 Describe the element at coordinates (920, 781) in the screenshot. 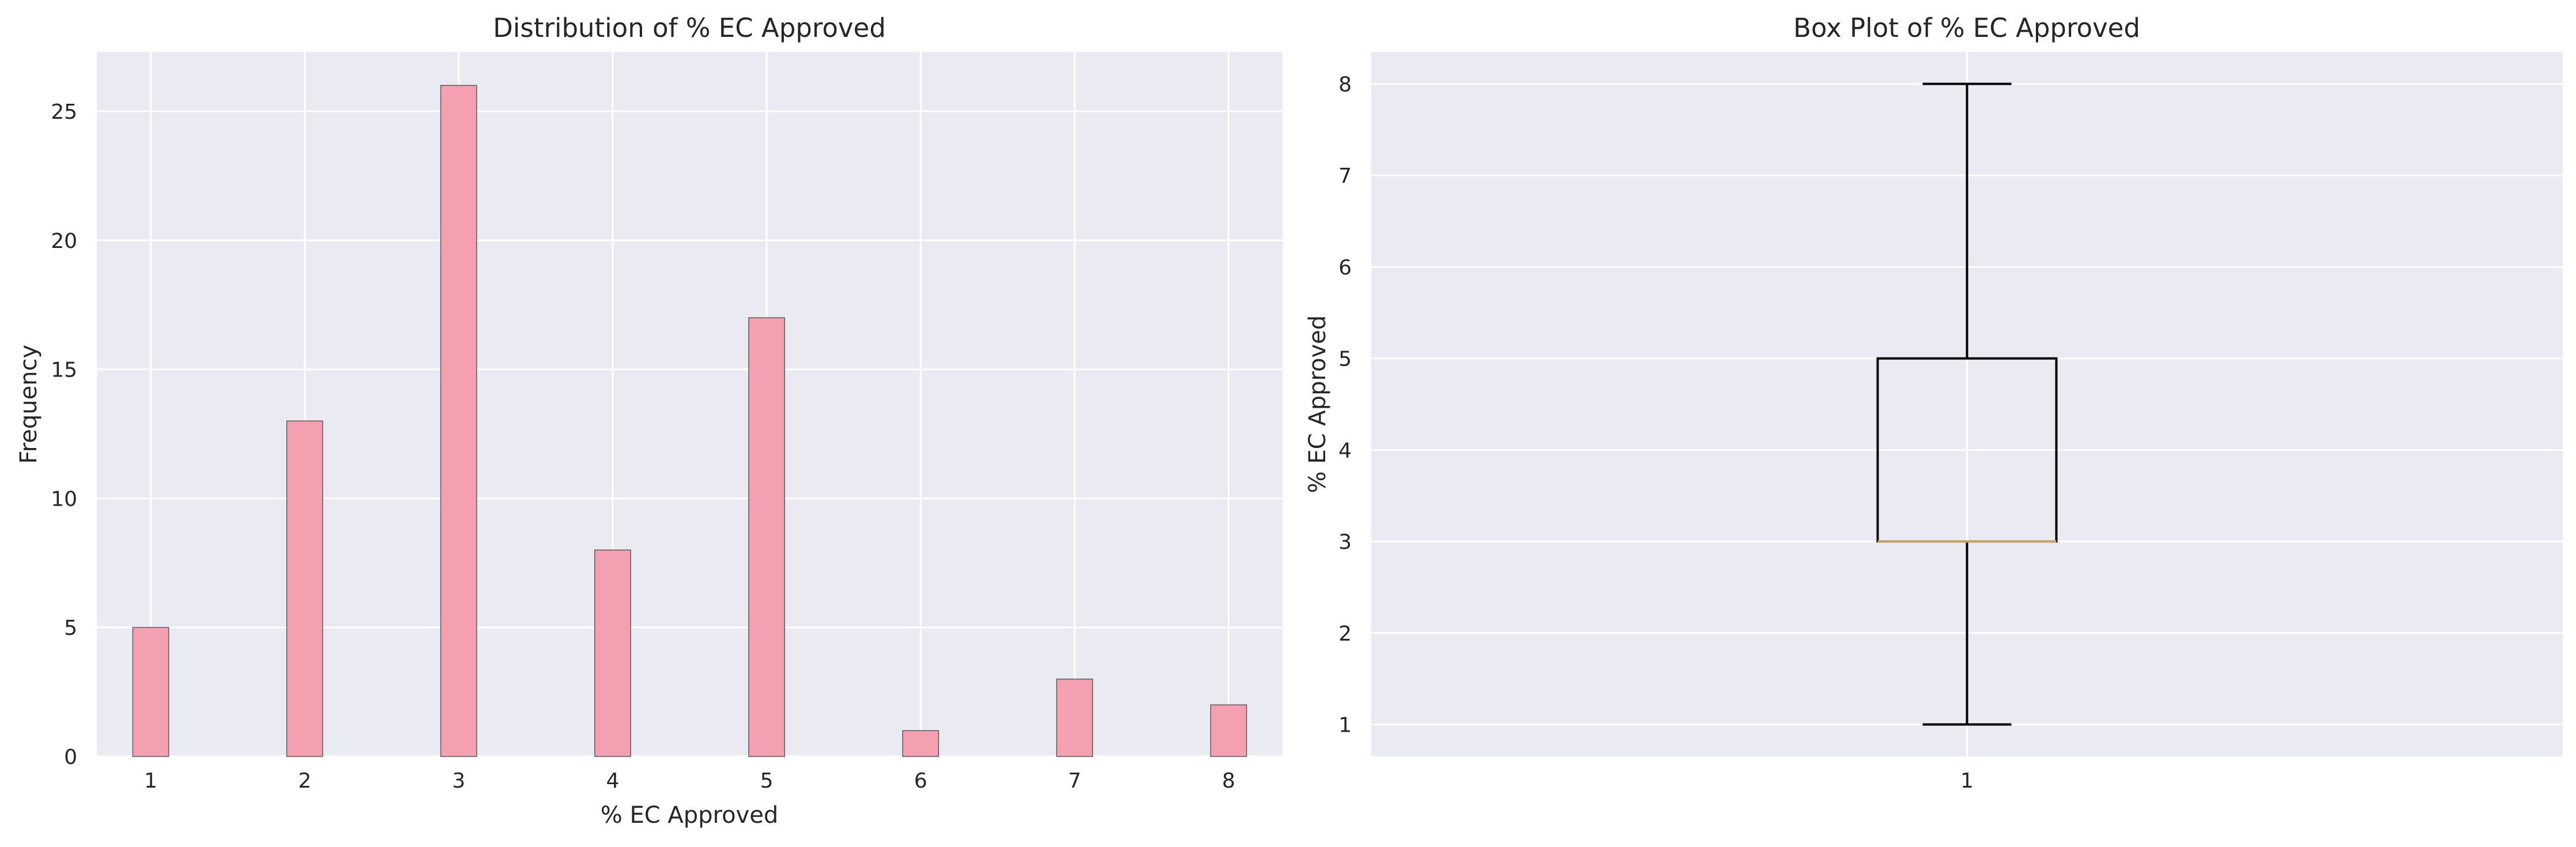

I see `histogram-x-tick-label: 6` at that location.